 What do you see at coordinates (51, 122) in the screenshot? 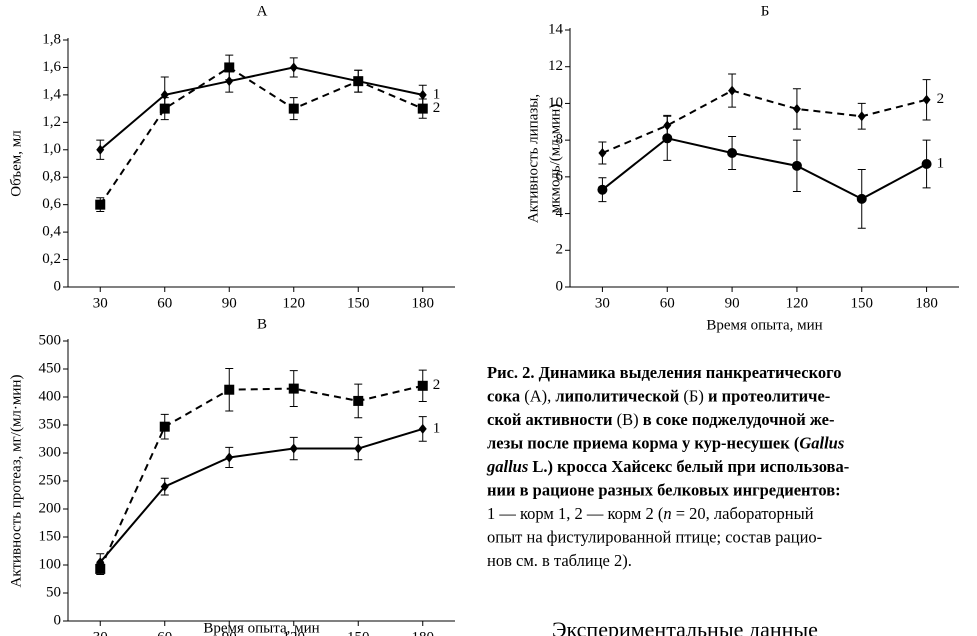
I see `y-tick-label: 1,2` at bounding box center [51, 122].